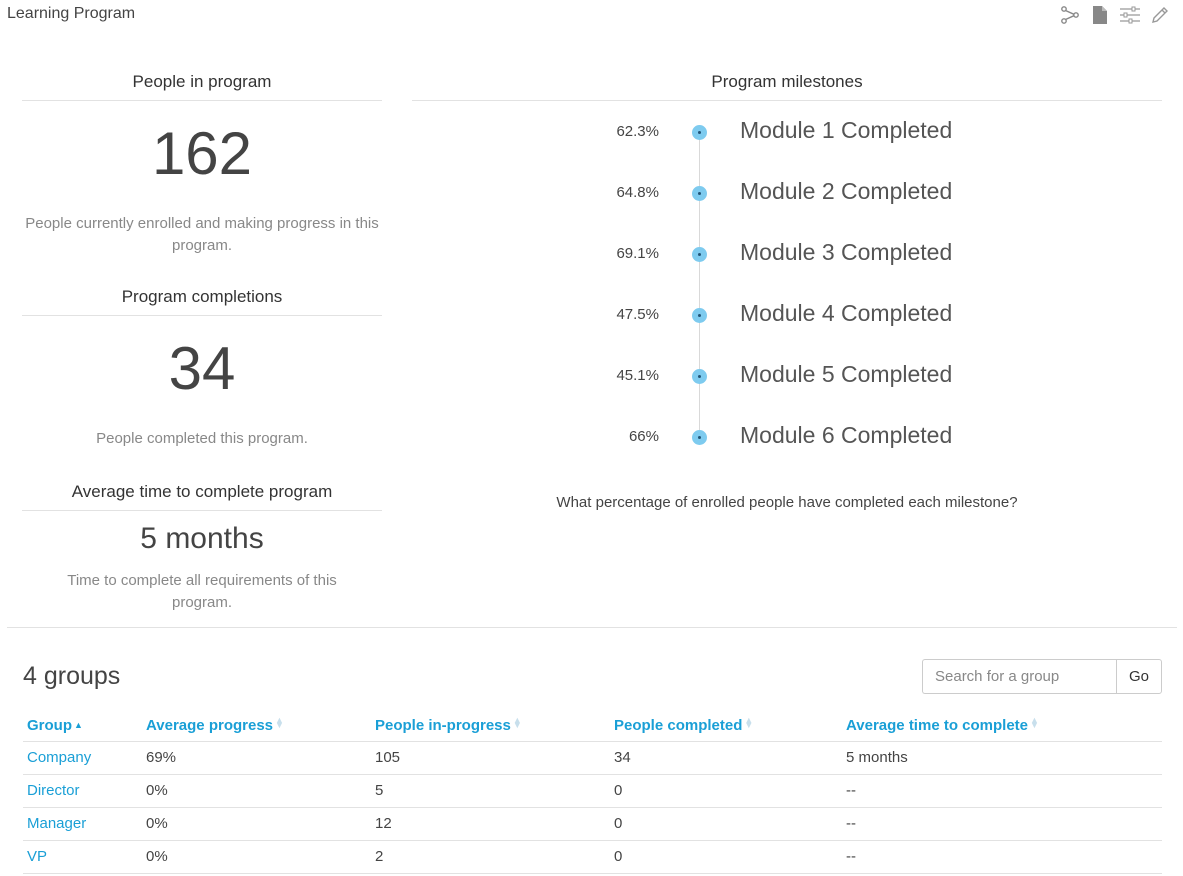  What do you see at coordinates (202, 496) in the screenshot?
I see `avg-time-heading: Average time to complete program` at bounding box center [202, 496].